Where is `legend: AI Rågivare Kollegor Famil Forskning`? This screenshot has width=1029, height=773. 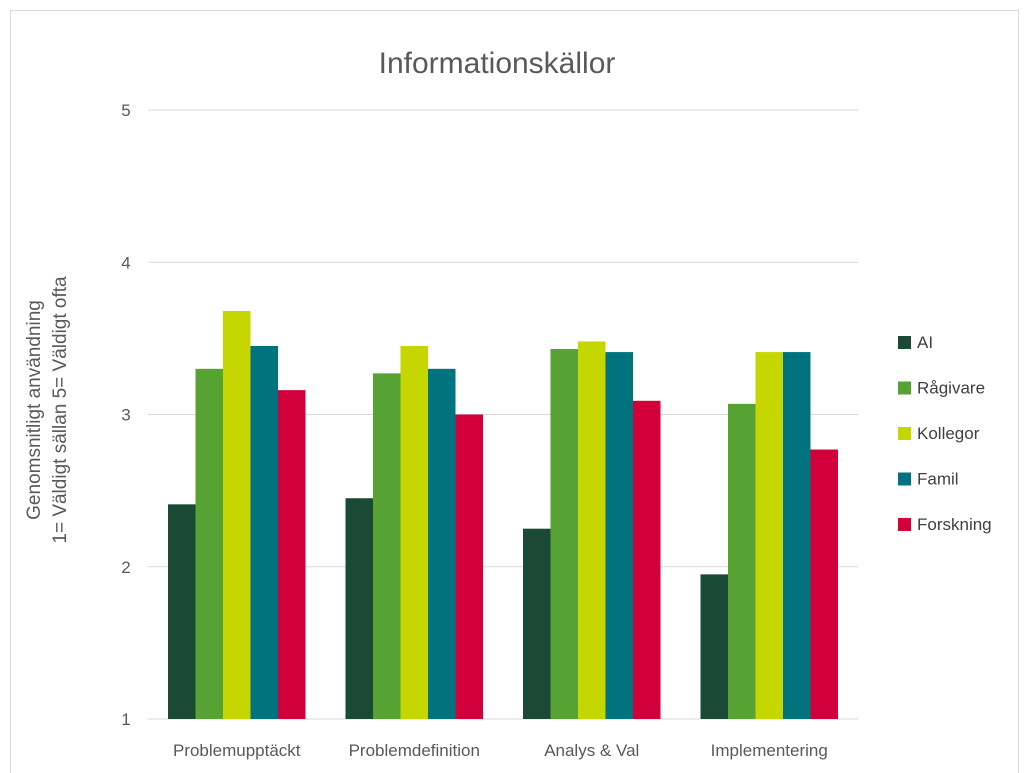 legend: AI Rågivare Kollegor Famil Forskning is located at coordinates (945, 433).